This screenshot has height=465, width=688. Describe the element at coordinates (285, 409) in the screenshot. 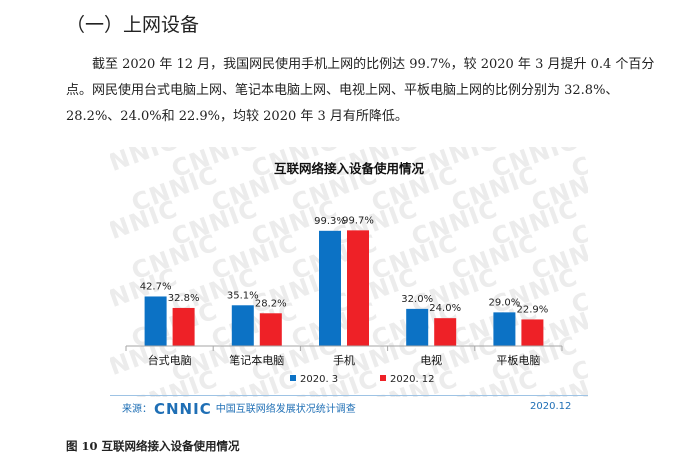

I see `source-org: 中国互联网络发展状况统计调查` at that location.